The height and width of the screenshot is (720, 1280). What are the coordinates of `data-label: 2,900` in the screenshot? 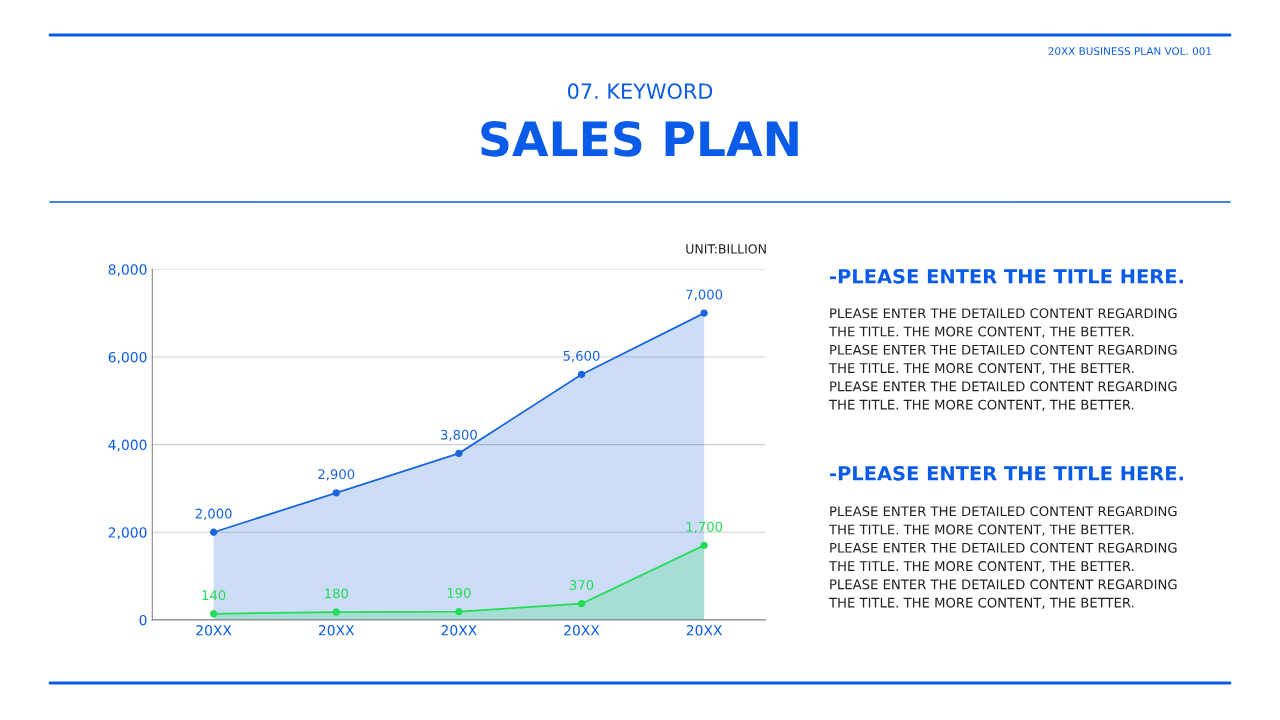 It's located at (336, 475).